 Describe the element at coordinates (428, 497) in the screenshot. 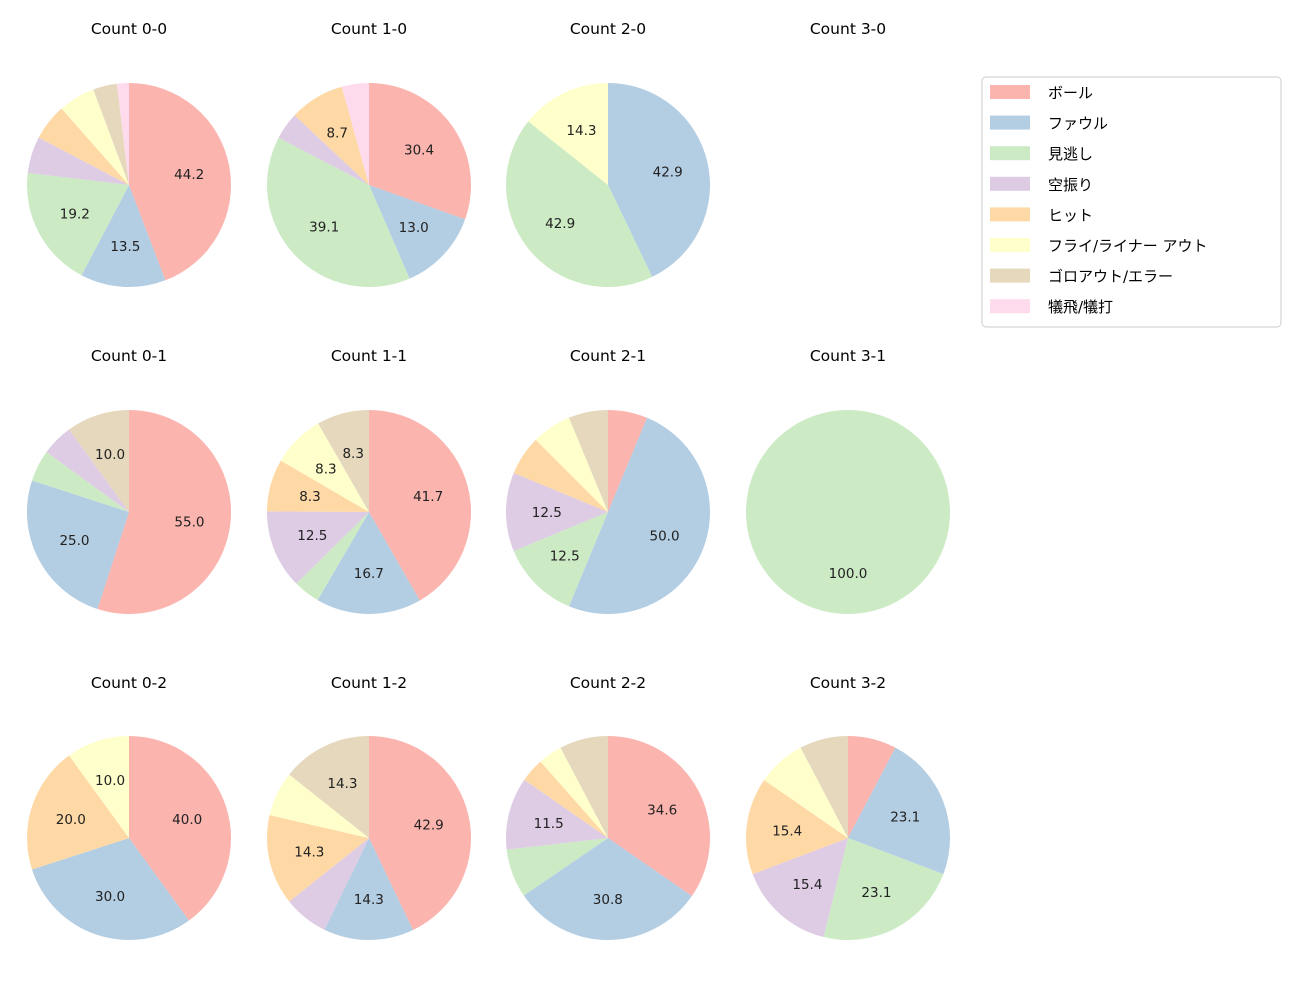

I see `pie-slice-label: 41.7` at that location.